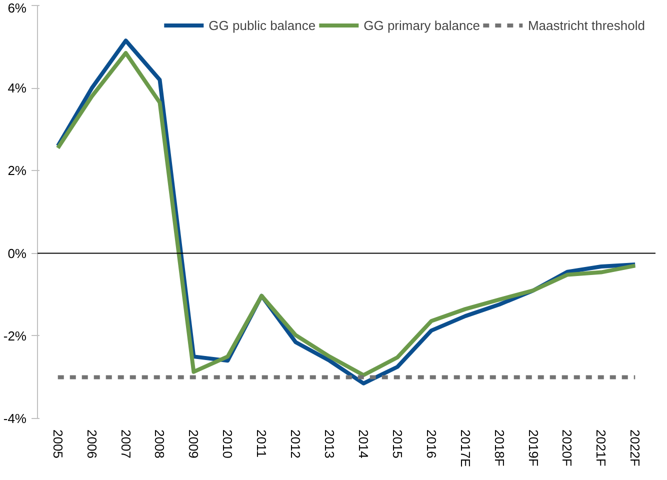  Describe the element at coordinates (17, 253) in the screenshot. I see `y-tick-label: 0%` at that location.